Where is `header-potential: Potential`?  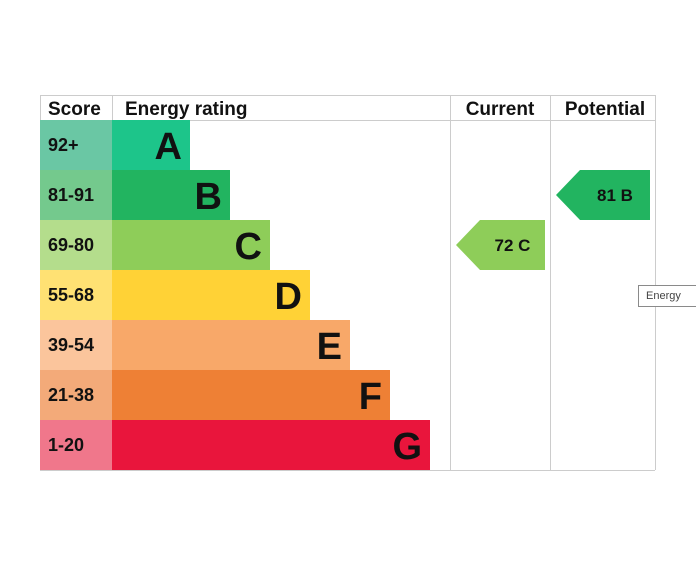 header-potential: Potential is located at coordinates (605, 109).